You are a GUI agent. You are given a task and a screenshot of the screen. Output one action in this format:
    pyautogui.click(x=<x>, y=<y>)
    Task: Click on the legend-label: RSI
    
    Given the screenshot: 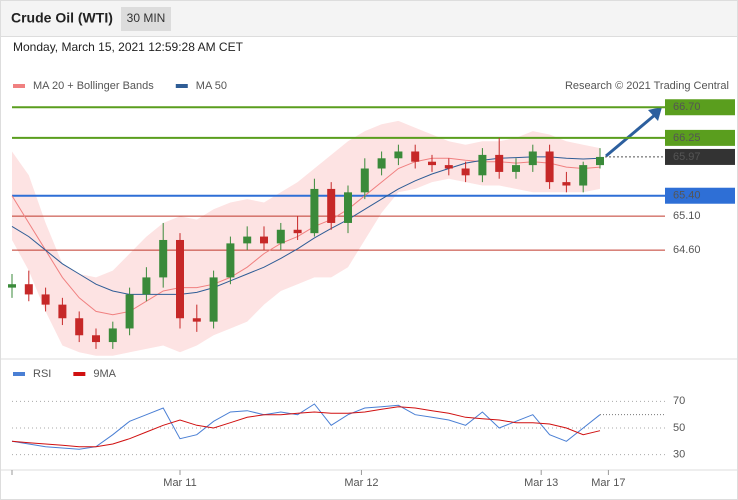 What is the action you would take?
    pyautogui.click(x=42, y=374)
    